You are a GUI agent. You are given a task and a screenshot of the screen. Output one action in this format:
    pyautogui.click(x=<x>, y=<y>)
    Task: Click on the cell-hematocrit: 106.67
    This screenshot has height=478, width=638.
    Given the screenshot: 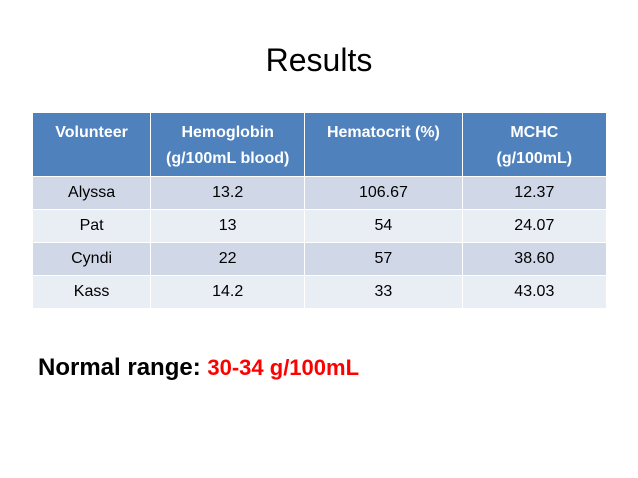 What is the action you would take?
    pyautogui.click(x=383, y=193)
    